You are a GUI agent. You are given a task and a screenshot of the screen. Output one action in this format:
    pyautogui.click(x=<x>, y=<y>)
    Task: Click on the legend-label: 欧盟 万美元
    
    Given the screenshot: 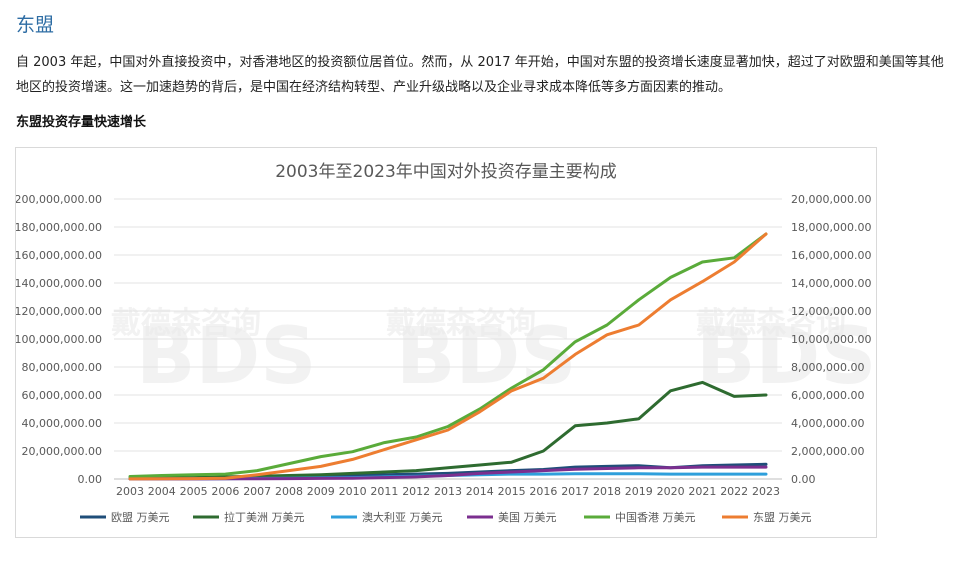 What is the action you would take?
    pyautogui.click(x=140, y=517)
    